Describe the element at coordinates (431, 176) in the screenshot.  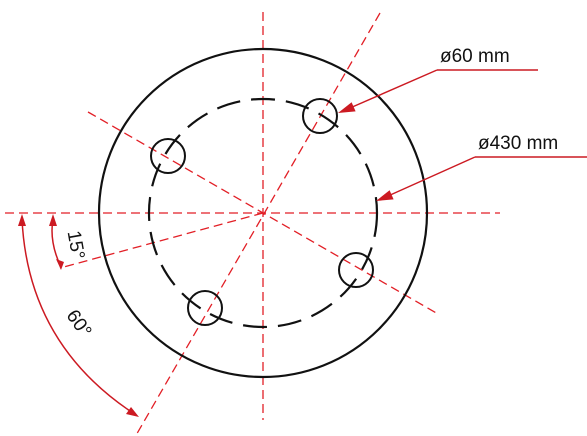
I see `bolt-circle-leader-line` at that location.